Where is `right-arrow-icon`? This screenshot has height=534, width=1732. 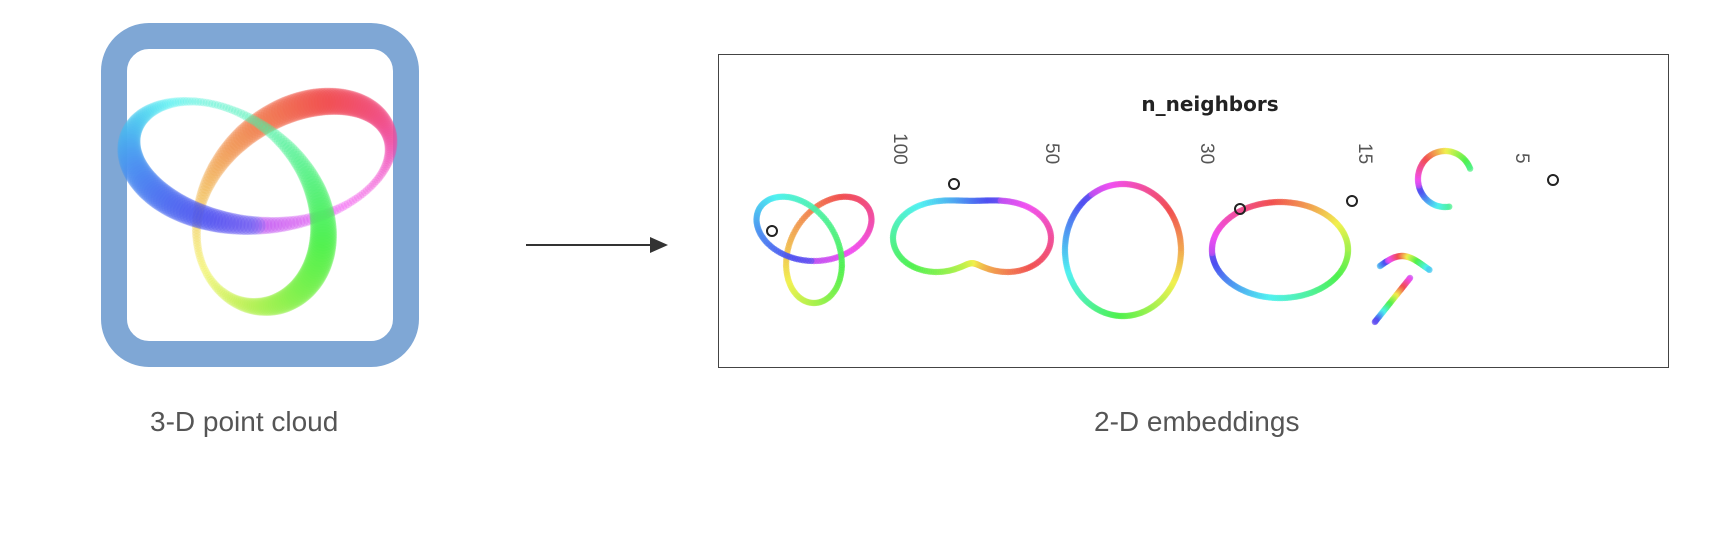
right-arrow-icon is located at coordinates (597, 245).